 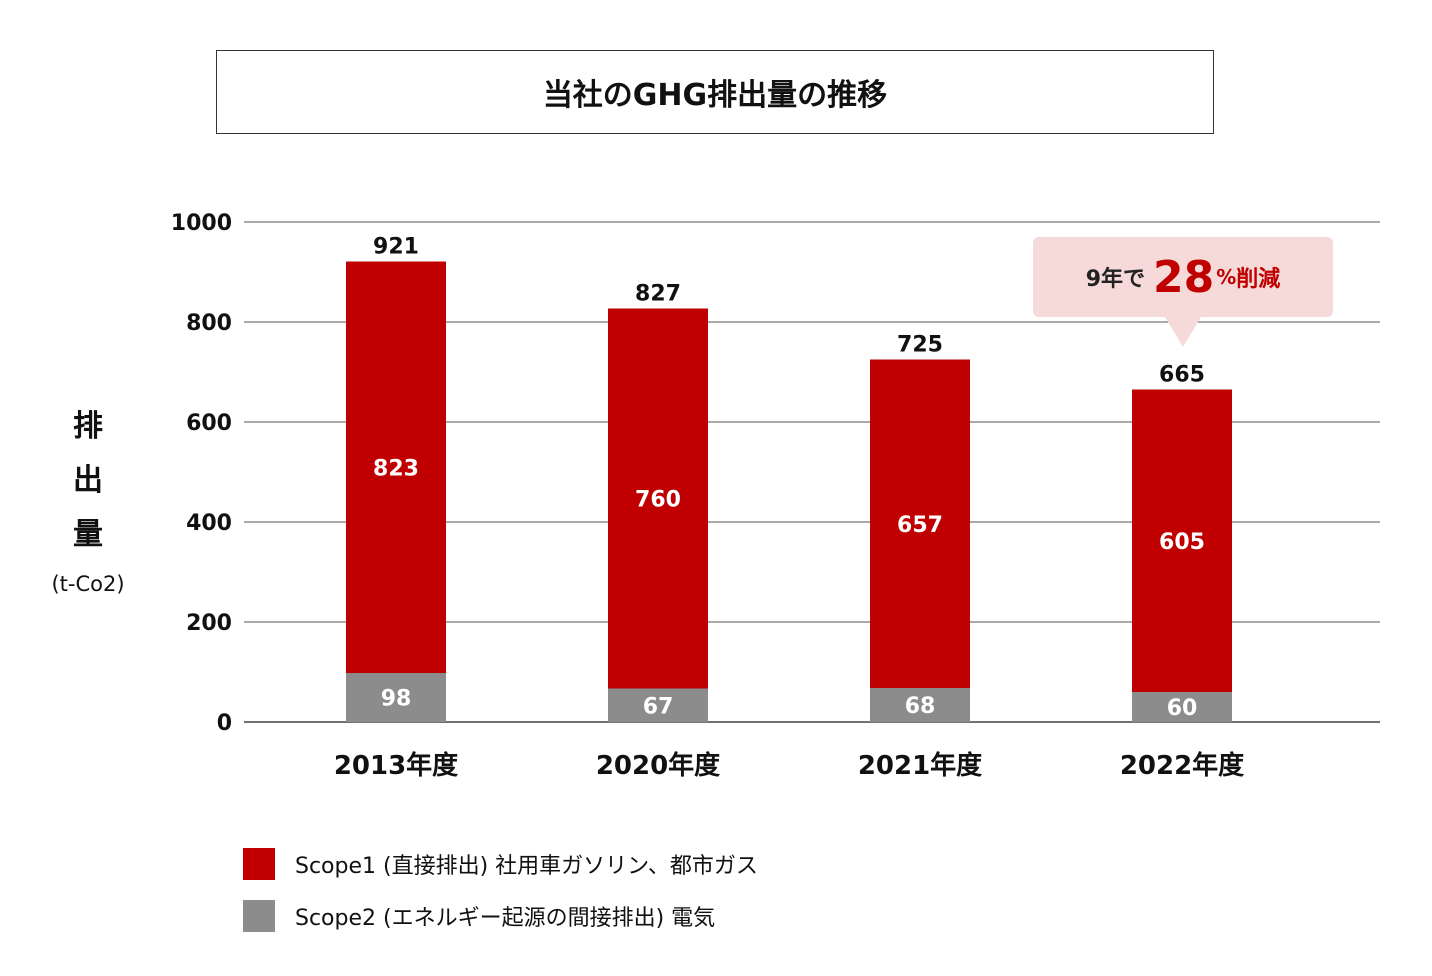 I want to click on callout-suffix: 削減, so click(x=1258, y=279).